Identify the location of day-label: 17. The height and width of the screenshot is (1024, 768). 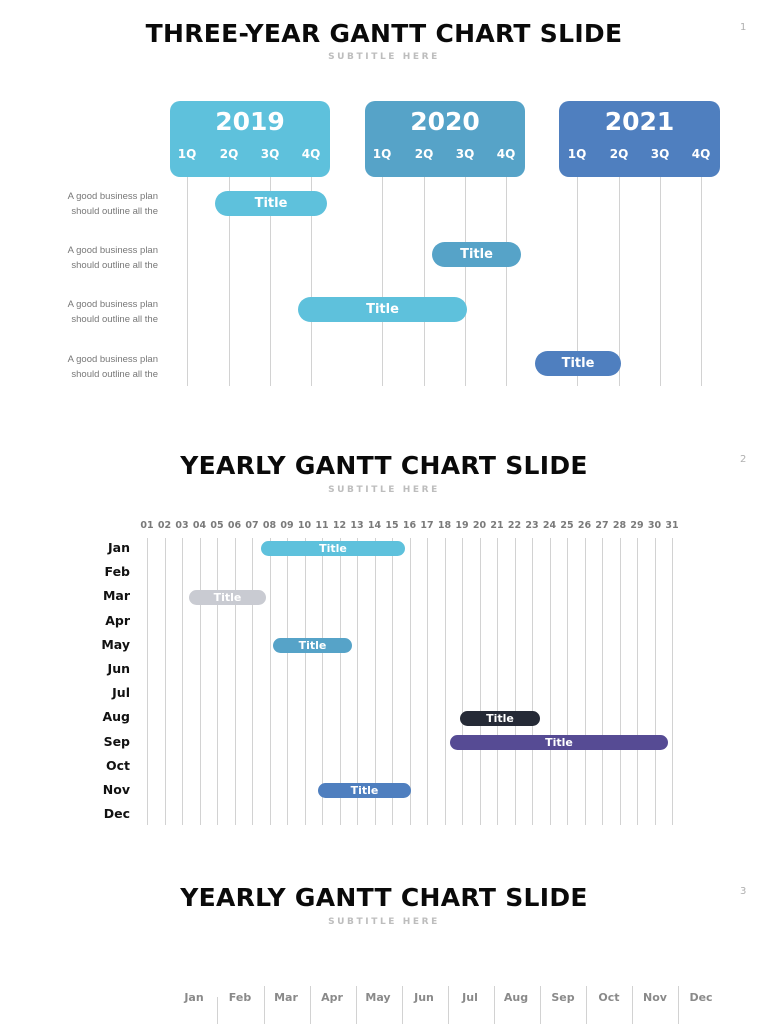
(427, 525).